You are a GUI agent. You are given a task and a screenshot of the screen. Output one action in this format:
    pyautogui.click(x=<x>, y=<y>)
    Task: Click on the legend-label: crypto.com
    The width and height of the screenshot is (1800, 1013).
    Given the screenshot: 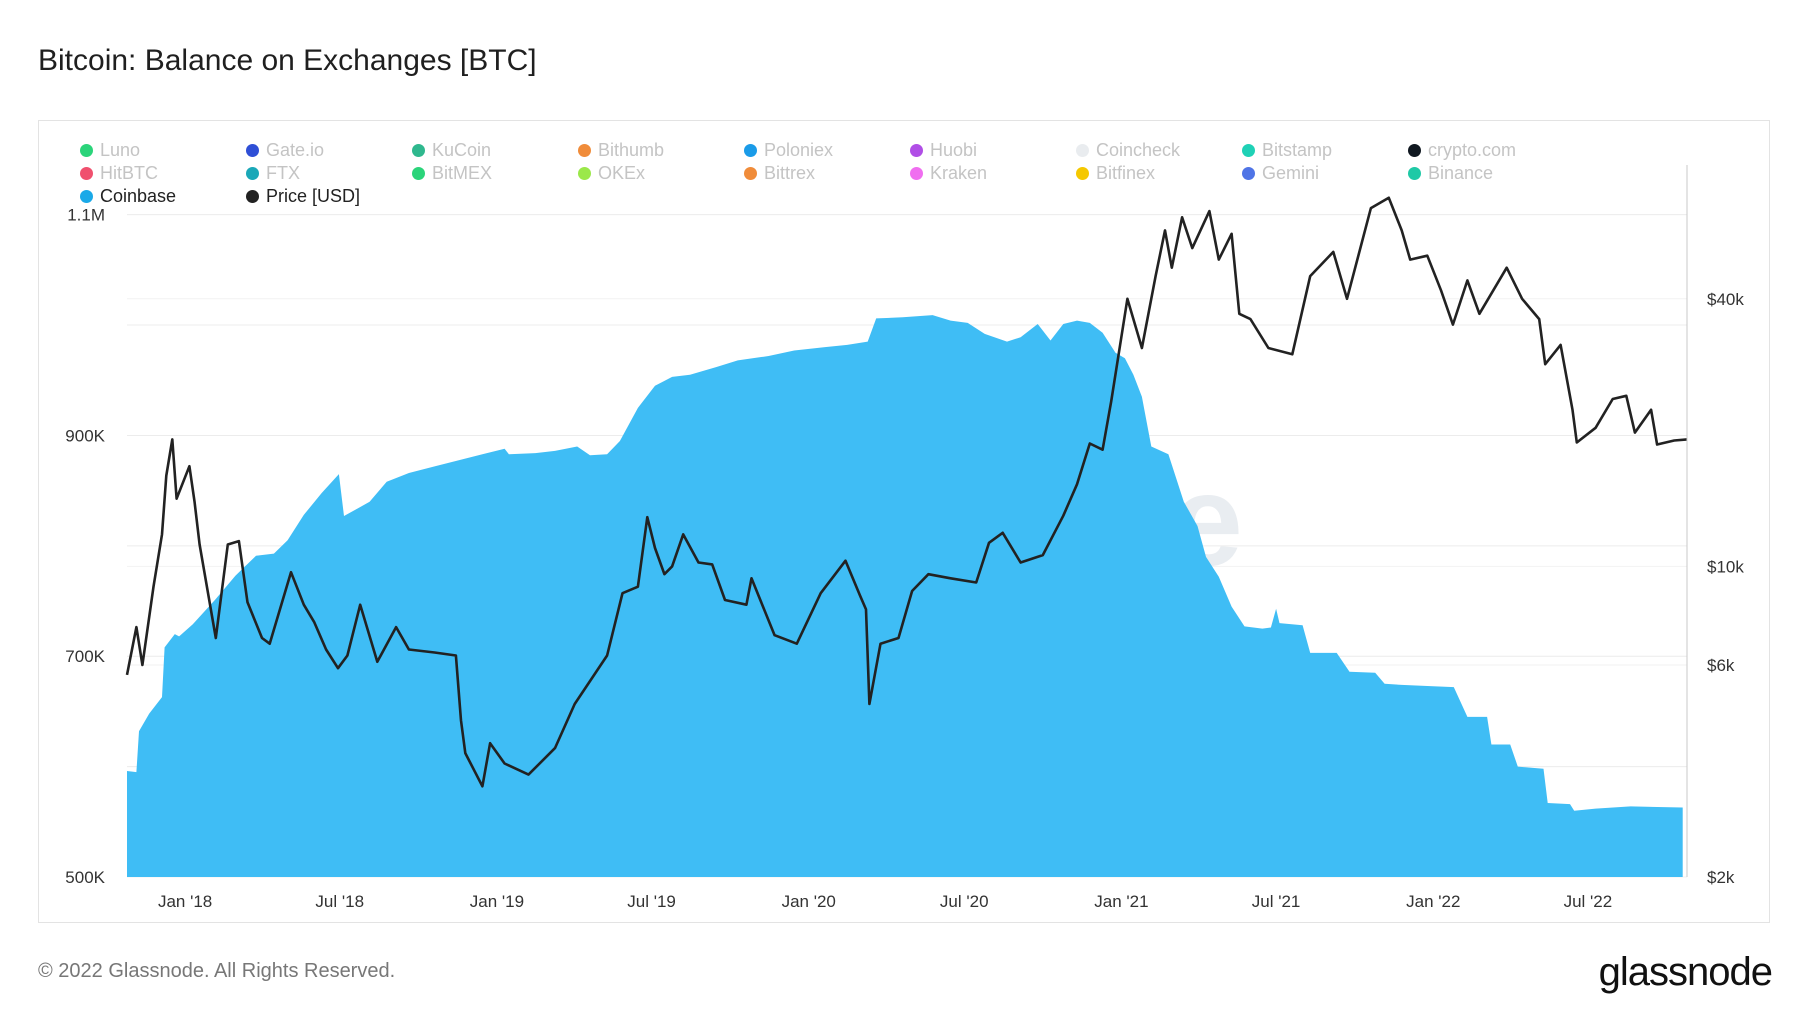 What is the action you would take?
    pyautogui.click(x=1472, y=150)
    